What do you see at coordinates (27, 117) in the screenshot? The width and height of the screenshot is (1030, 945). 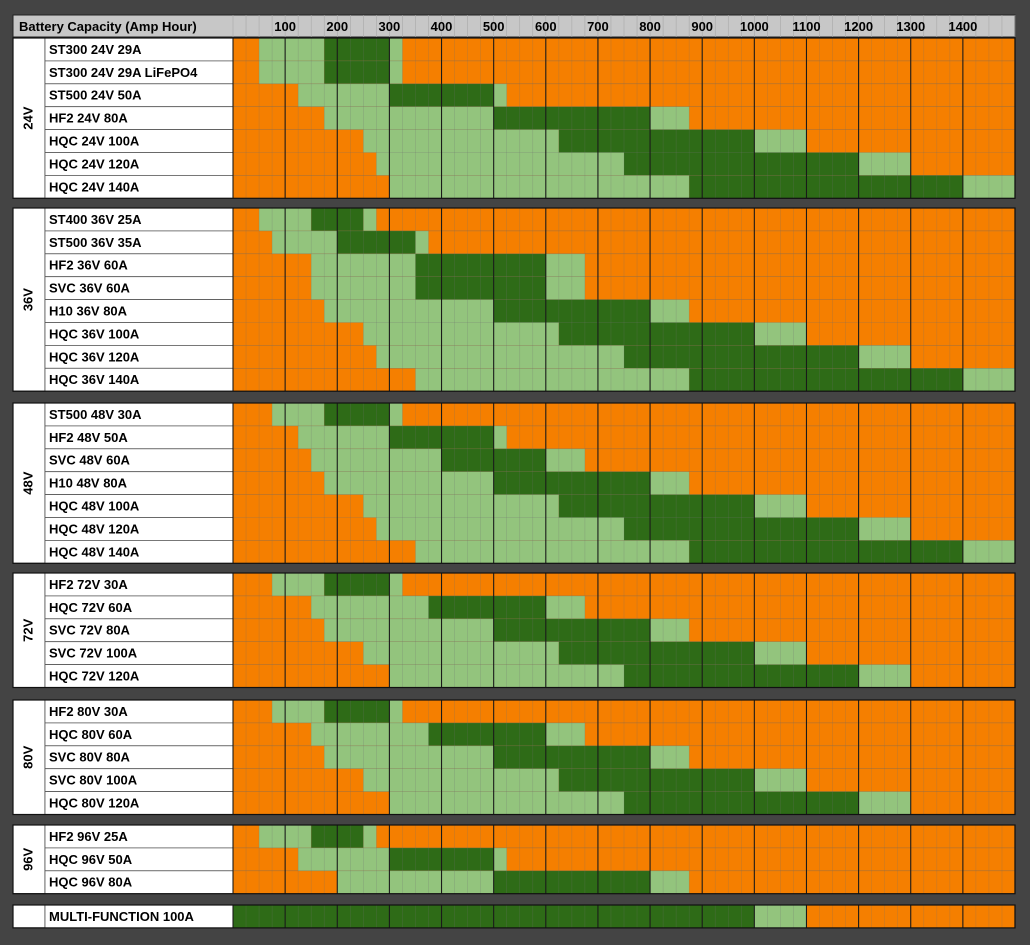 I see `voltage-group-label: 24V` at bounding box center [27, 117].